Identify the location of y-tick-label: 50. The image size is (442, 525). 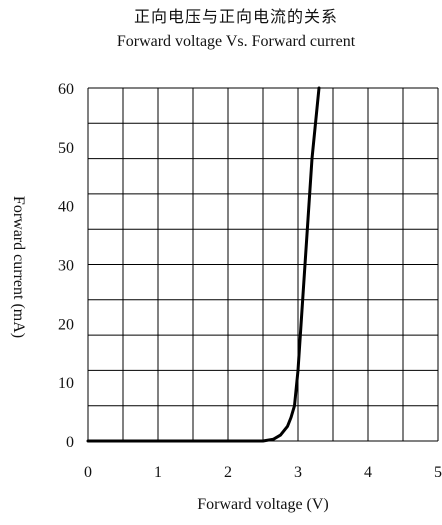
(66, 148).